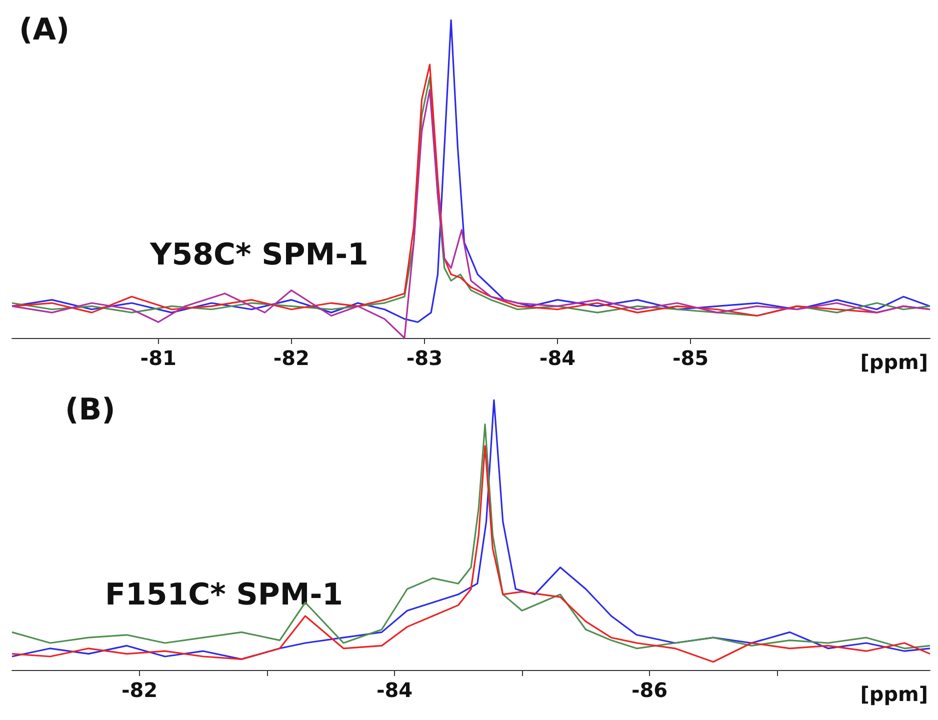 The height and width of the screenshot is (720, 938). I want to click on annotation: Y58C* SPM-1, so click(258, 255).